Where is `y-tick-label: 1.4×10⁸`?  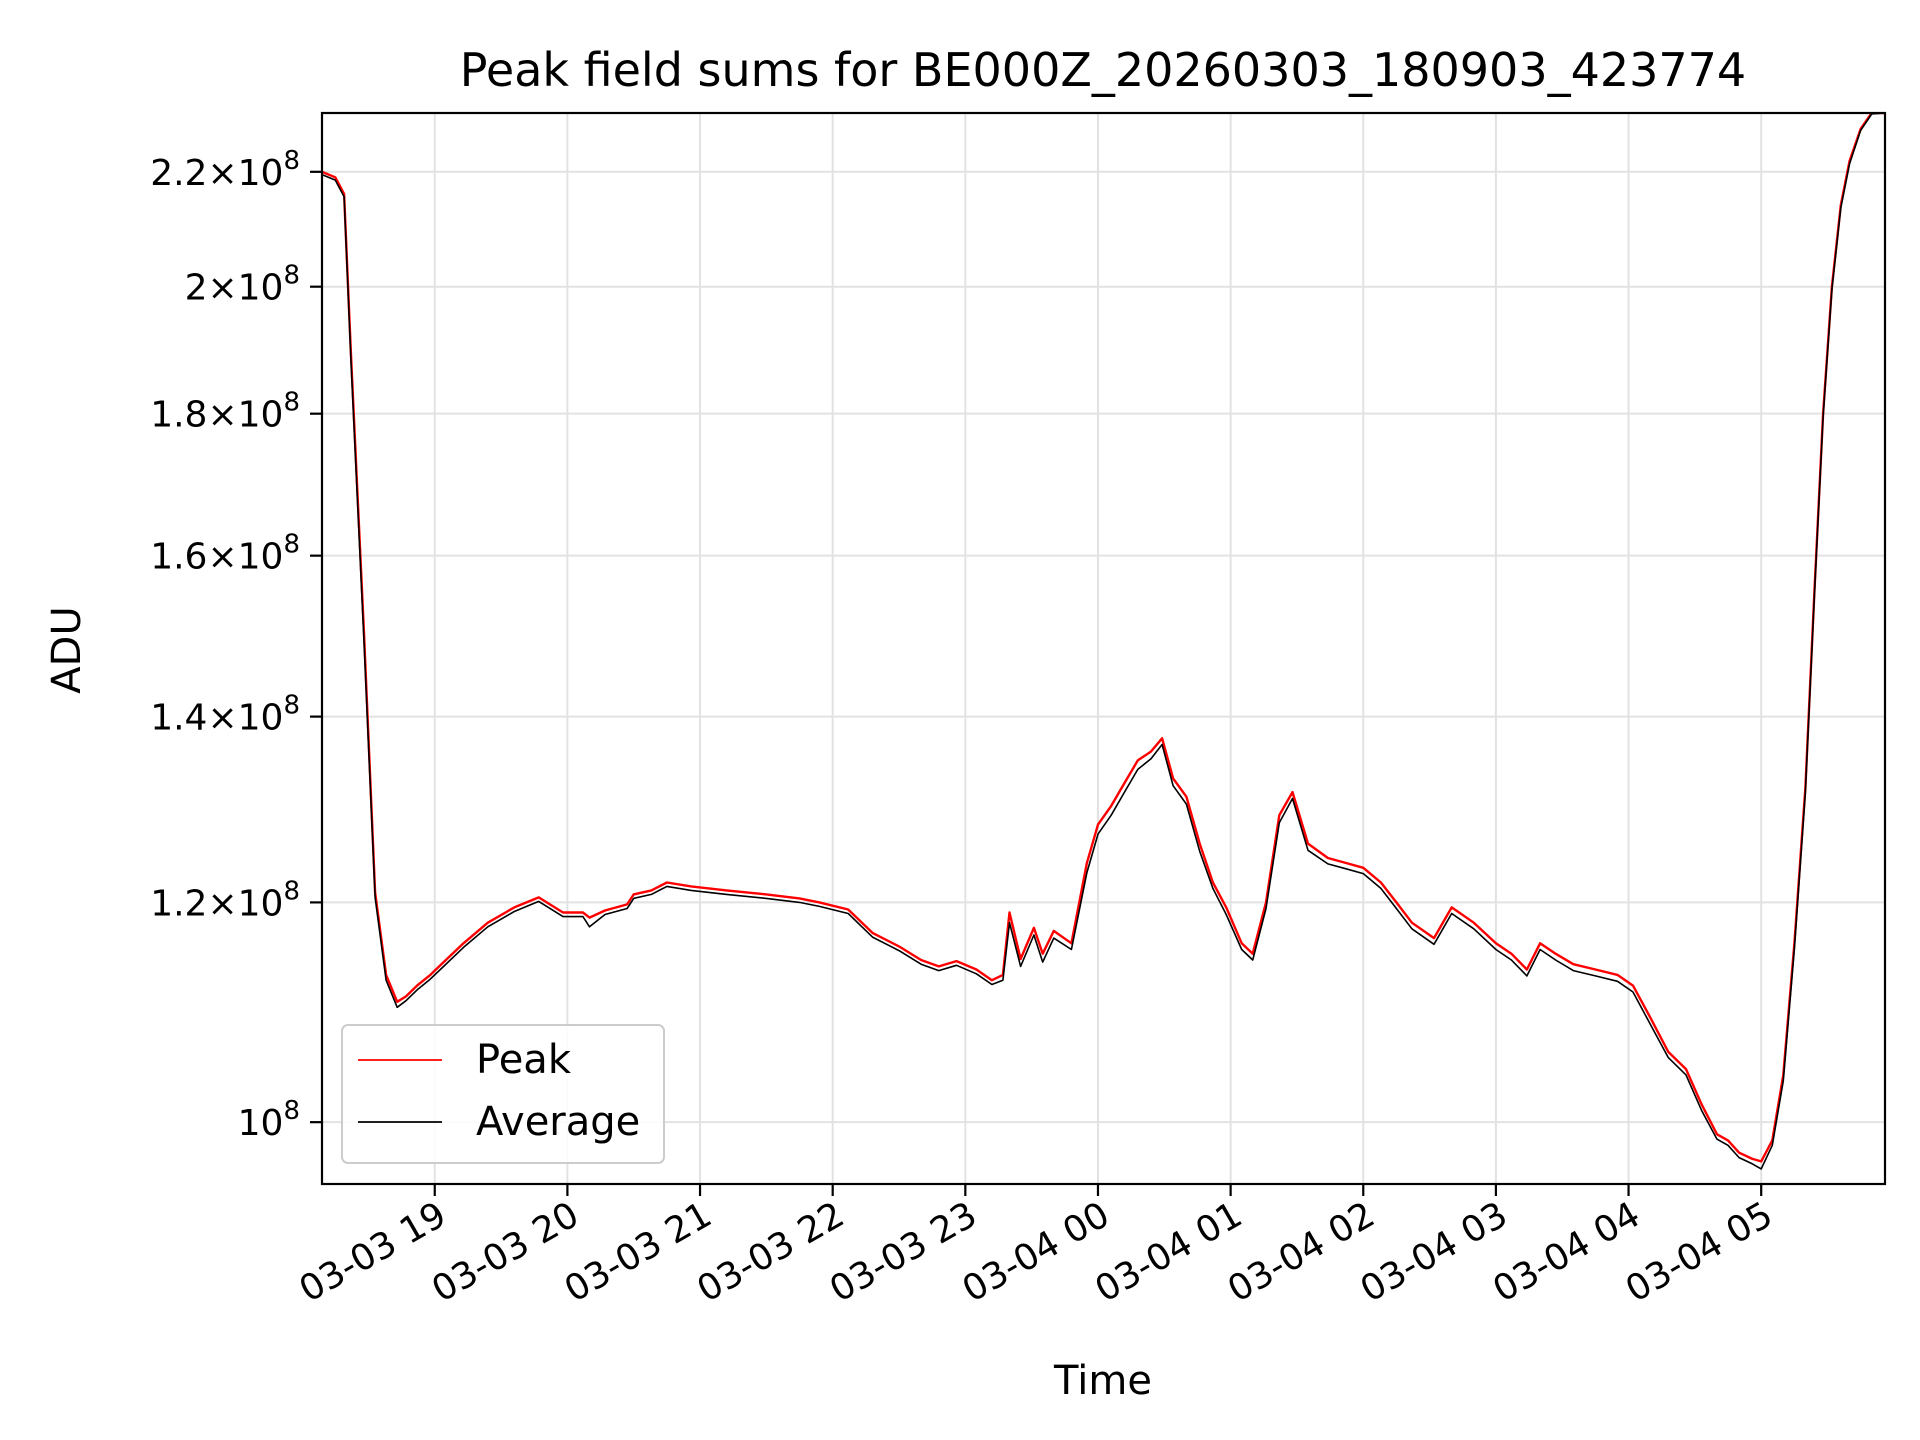
y-tick-label: 1.4×10⁸ is located at coordinates (225, 715).